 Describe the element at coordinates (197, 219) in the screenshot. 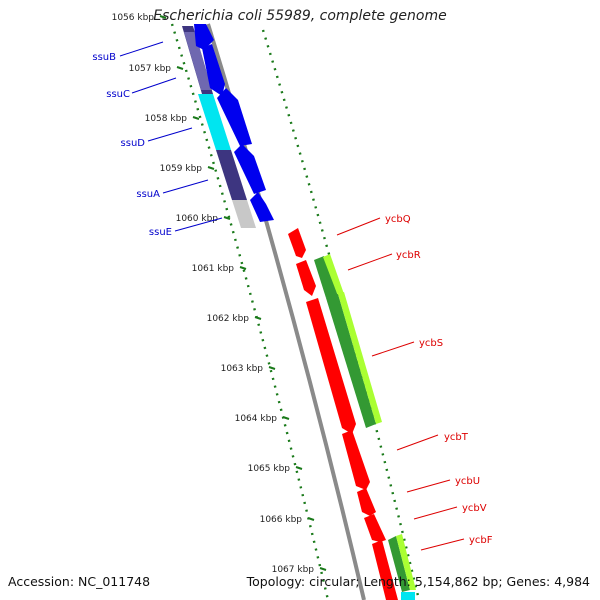

I see `ruler-label: 1060 kbp` at that location.